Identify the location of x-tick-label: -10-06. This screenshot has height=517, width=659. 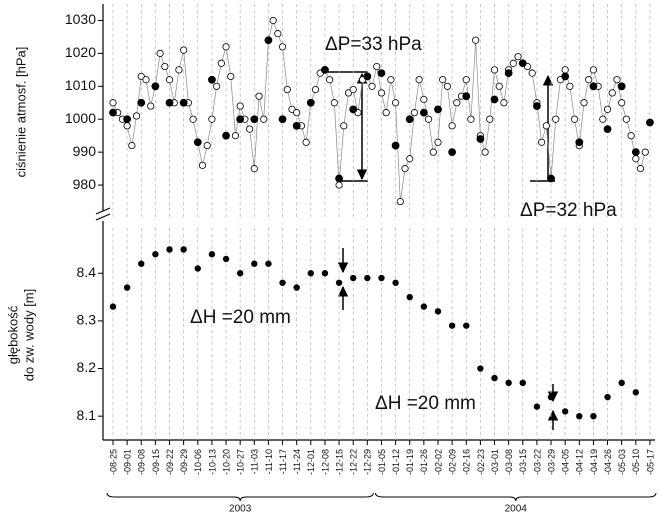
(198, 462).